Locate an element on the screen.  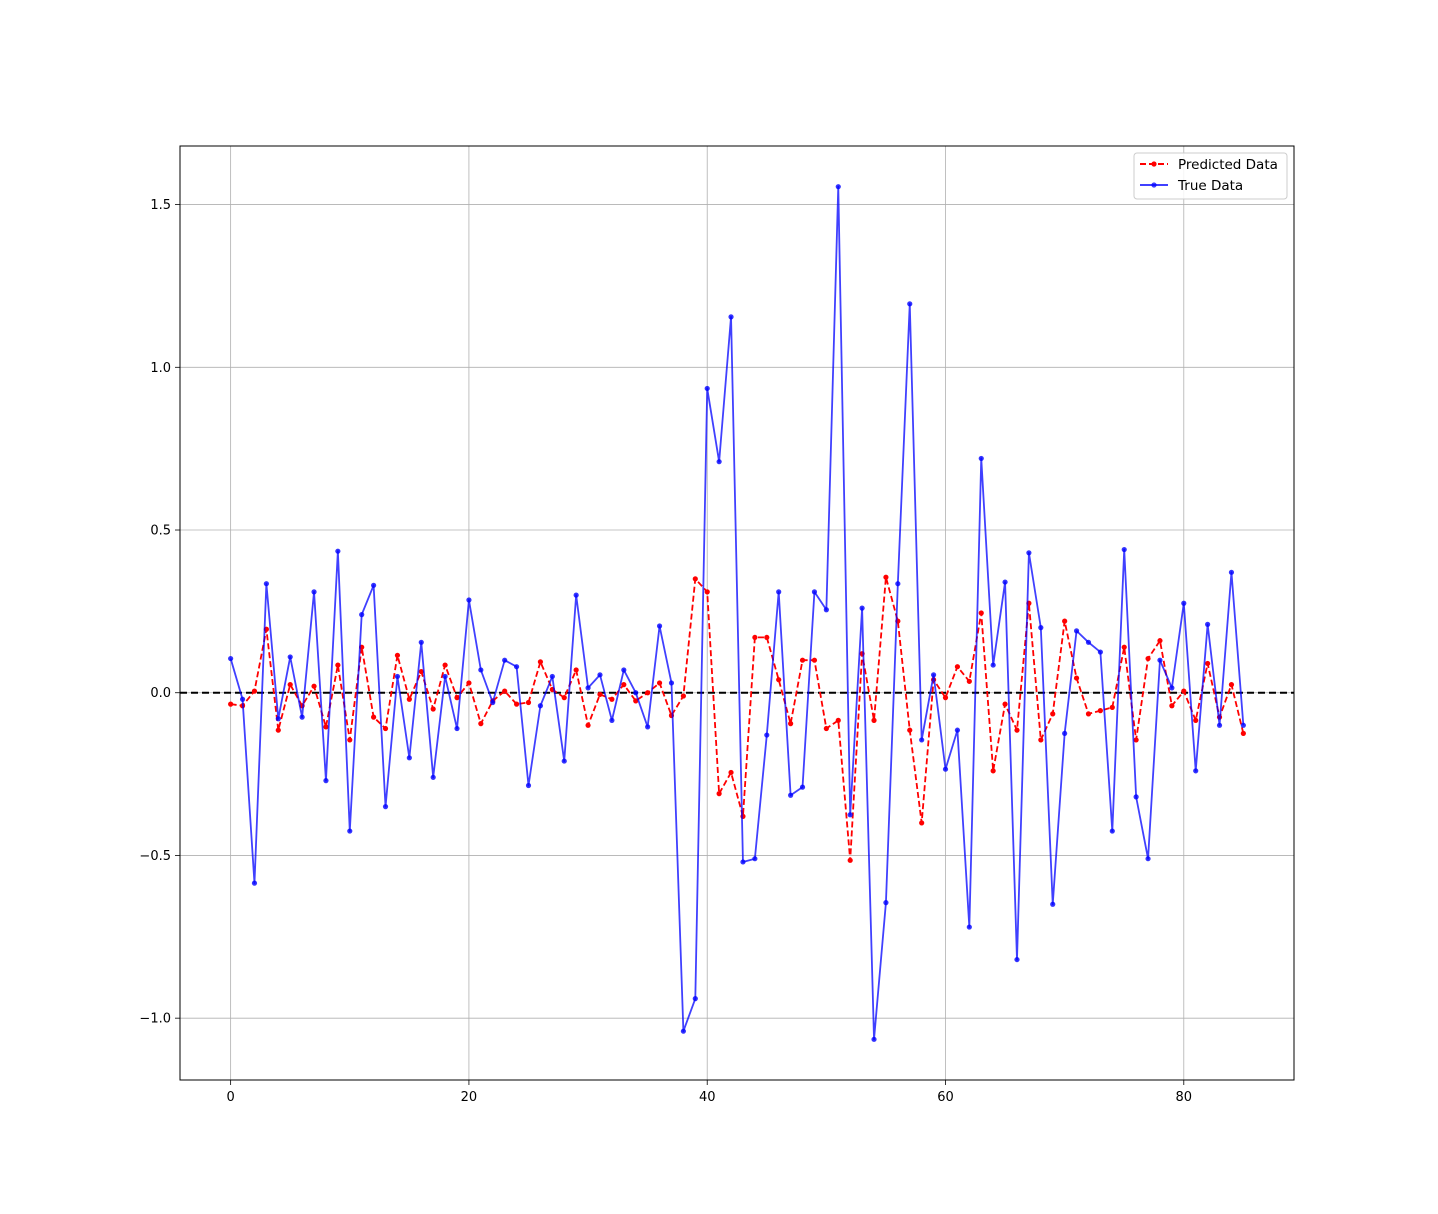
x-tick-label: 20 is located at coordinates (469, 1097).